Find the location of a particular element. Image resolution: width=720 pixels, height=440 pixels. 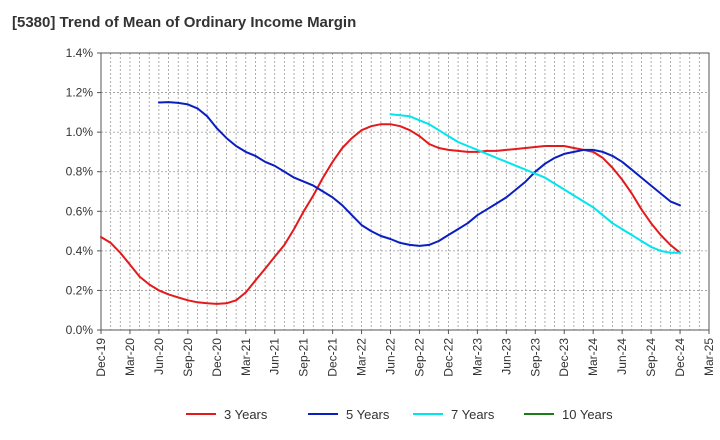

y-tick-label: 1.2% is located at coordinates (80, 93).